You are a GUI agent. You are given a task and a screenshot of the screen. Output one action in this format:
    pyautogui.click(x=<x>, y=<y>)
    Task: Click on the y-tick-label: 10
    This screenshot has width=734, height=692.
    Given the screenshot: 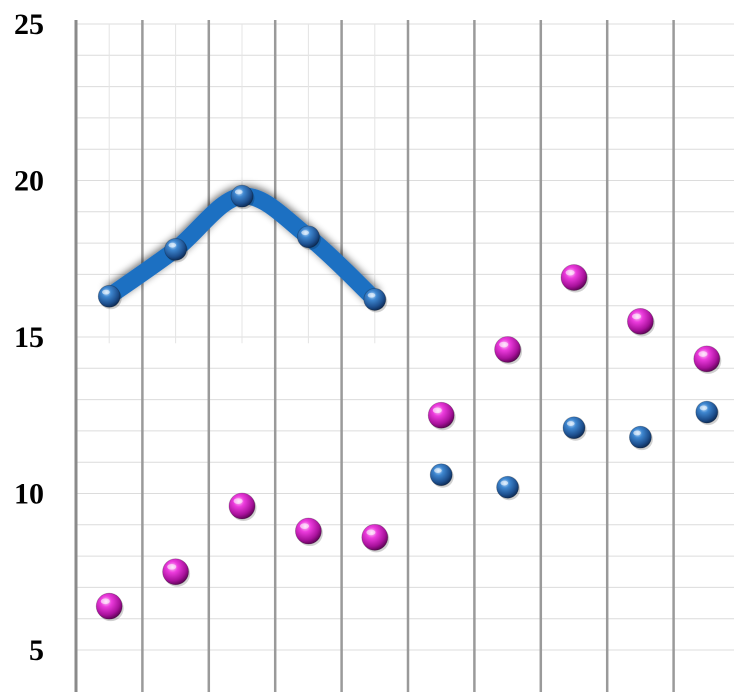 What is the action you would take?
    pyautogui.click(x=29, y=494)
    